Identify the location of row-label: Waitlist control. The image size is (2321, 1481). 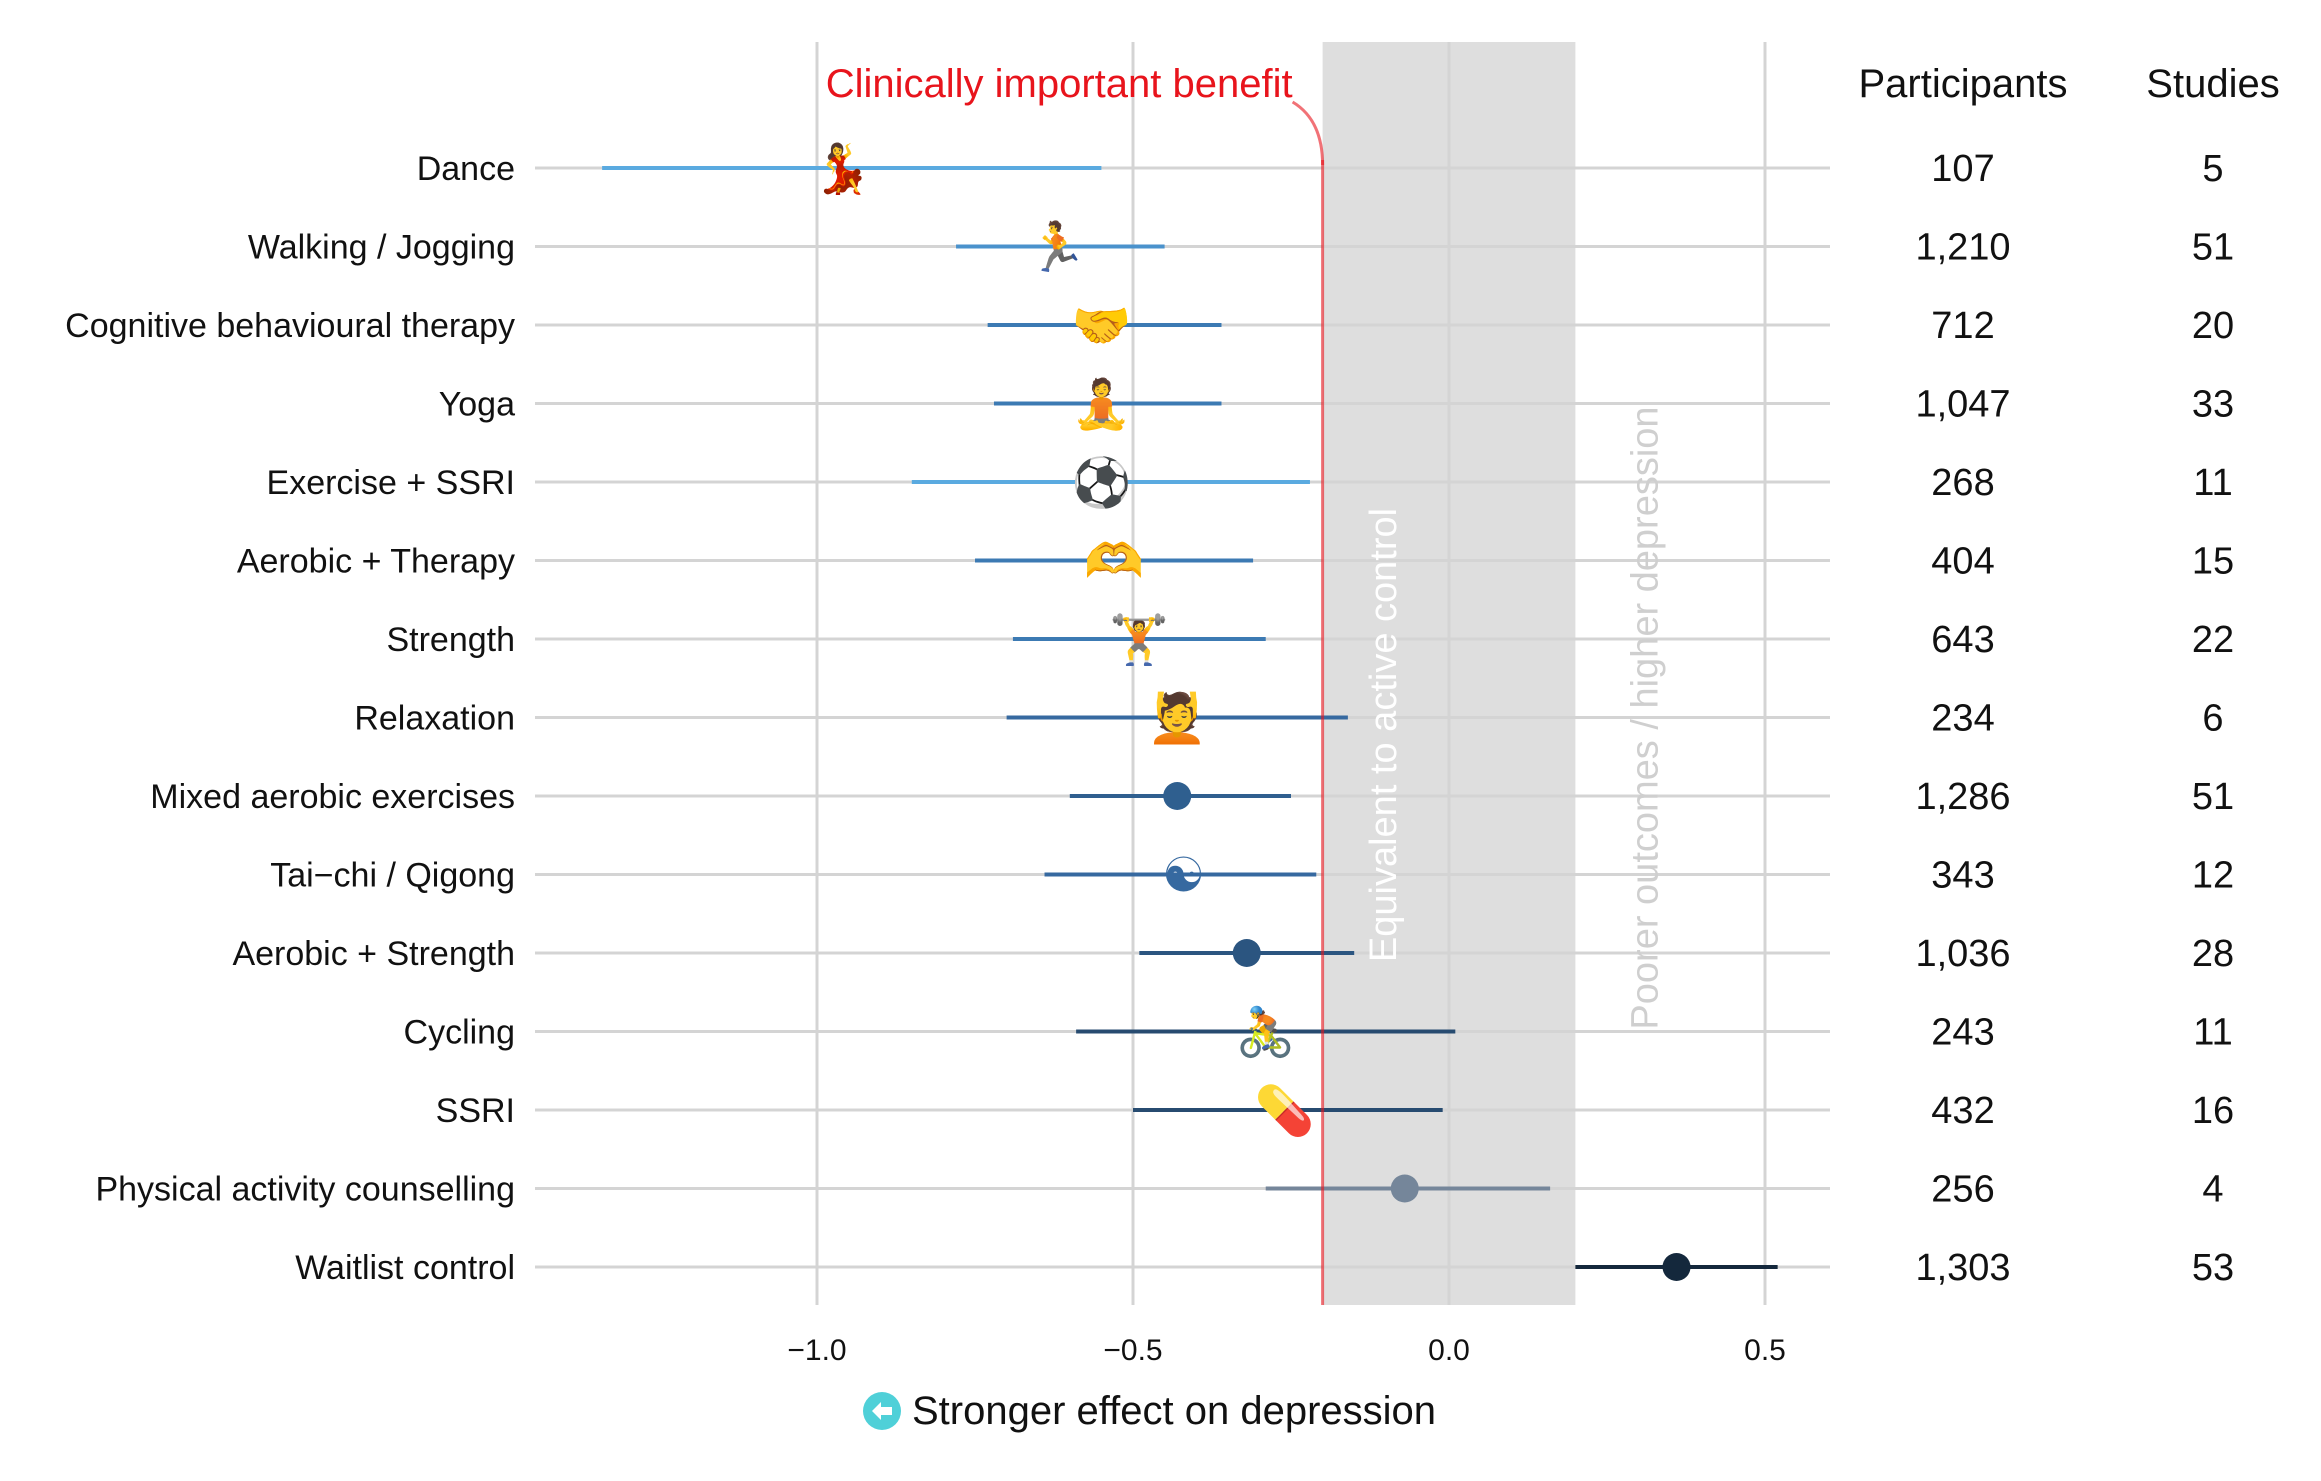
(405, 1268).